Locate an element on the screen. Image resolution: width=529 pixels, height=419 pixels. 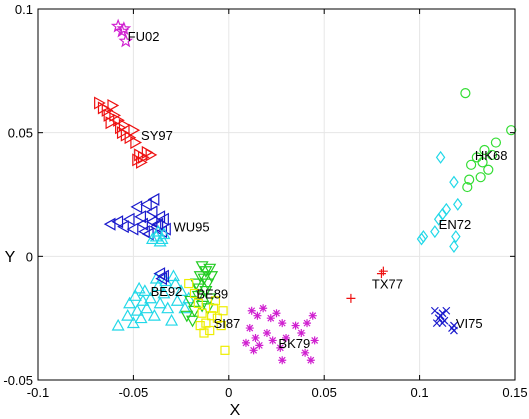
cluster-label-si87: SI87 is located at coordinates (227, 323).